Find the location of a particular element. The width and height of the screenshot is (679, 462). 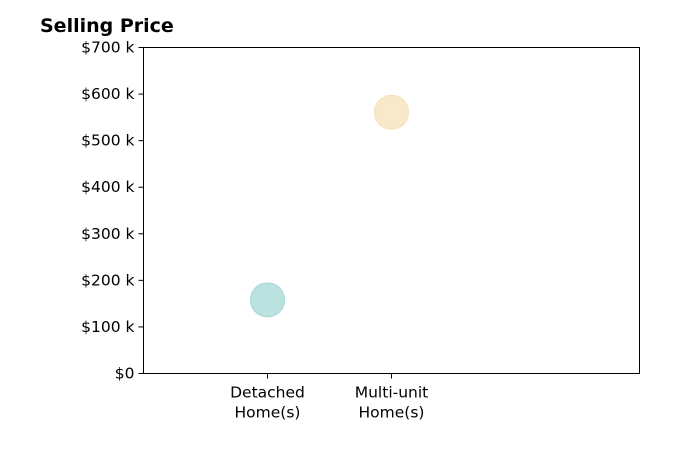

x-tick-label: Detached Home(s) is located at coordinates (267, 403).